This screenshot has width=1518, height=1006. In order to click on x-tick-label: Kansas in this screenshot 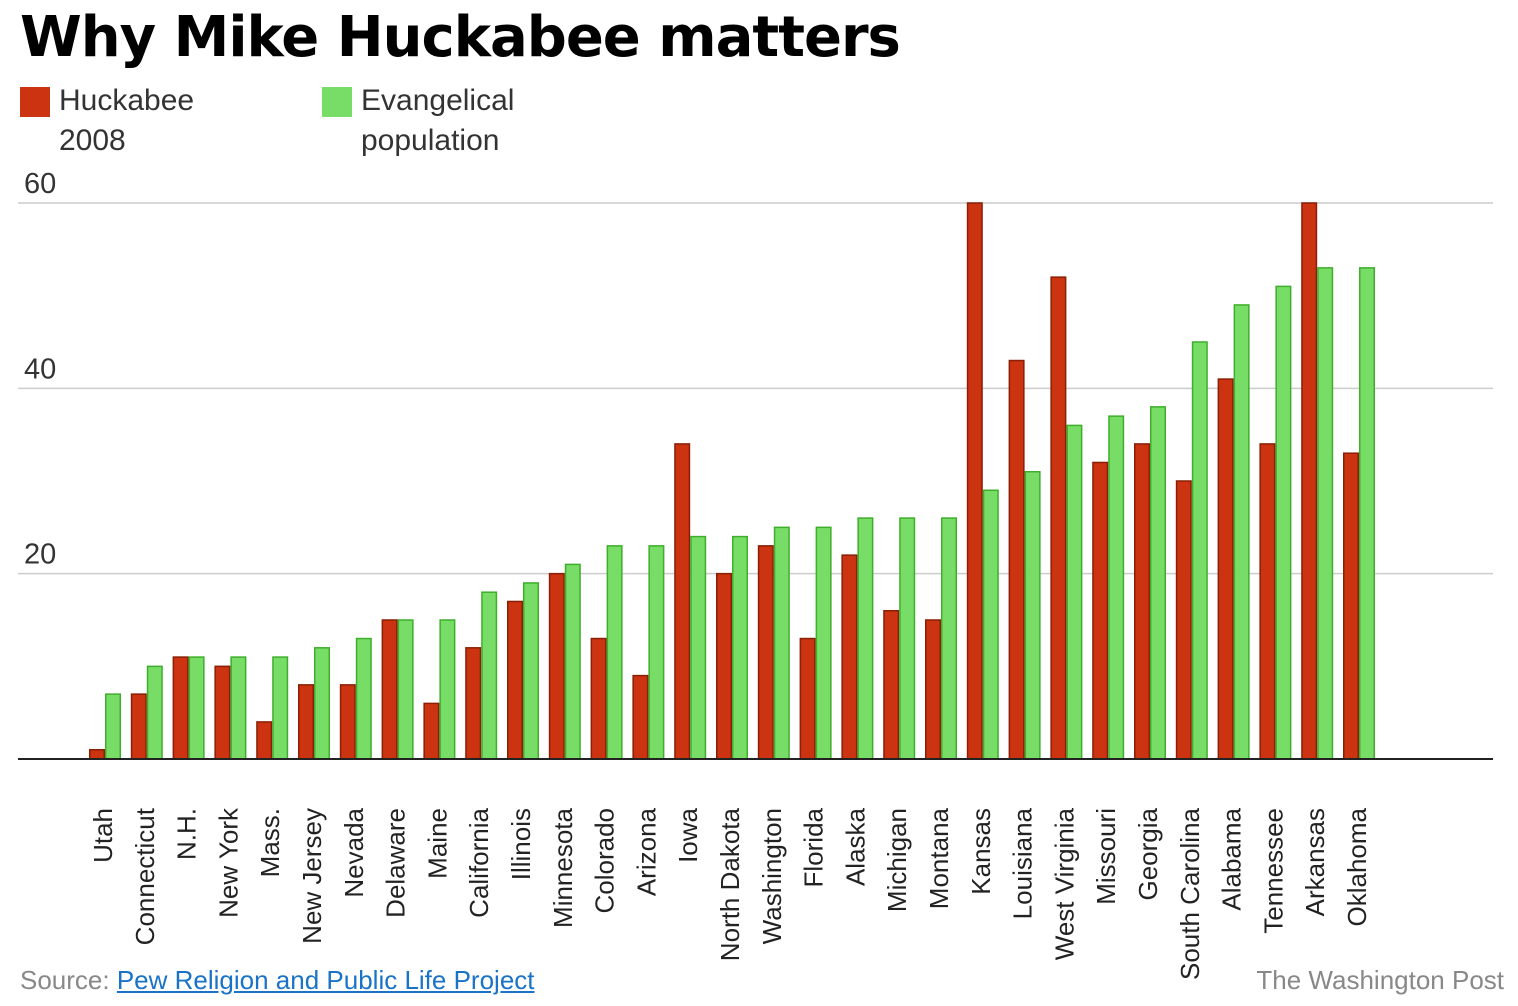, I will do `click(981, 851)`.